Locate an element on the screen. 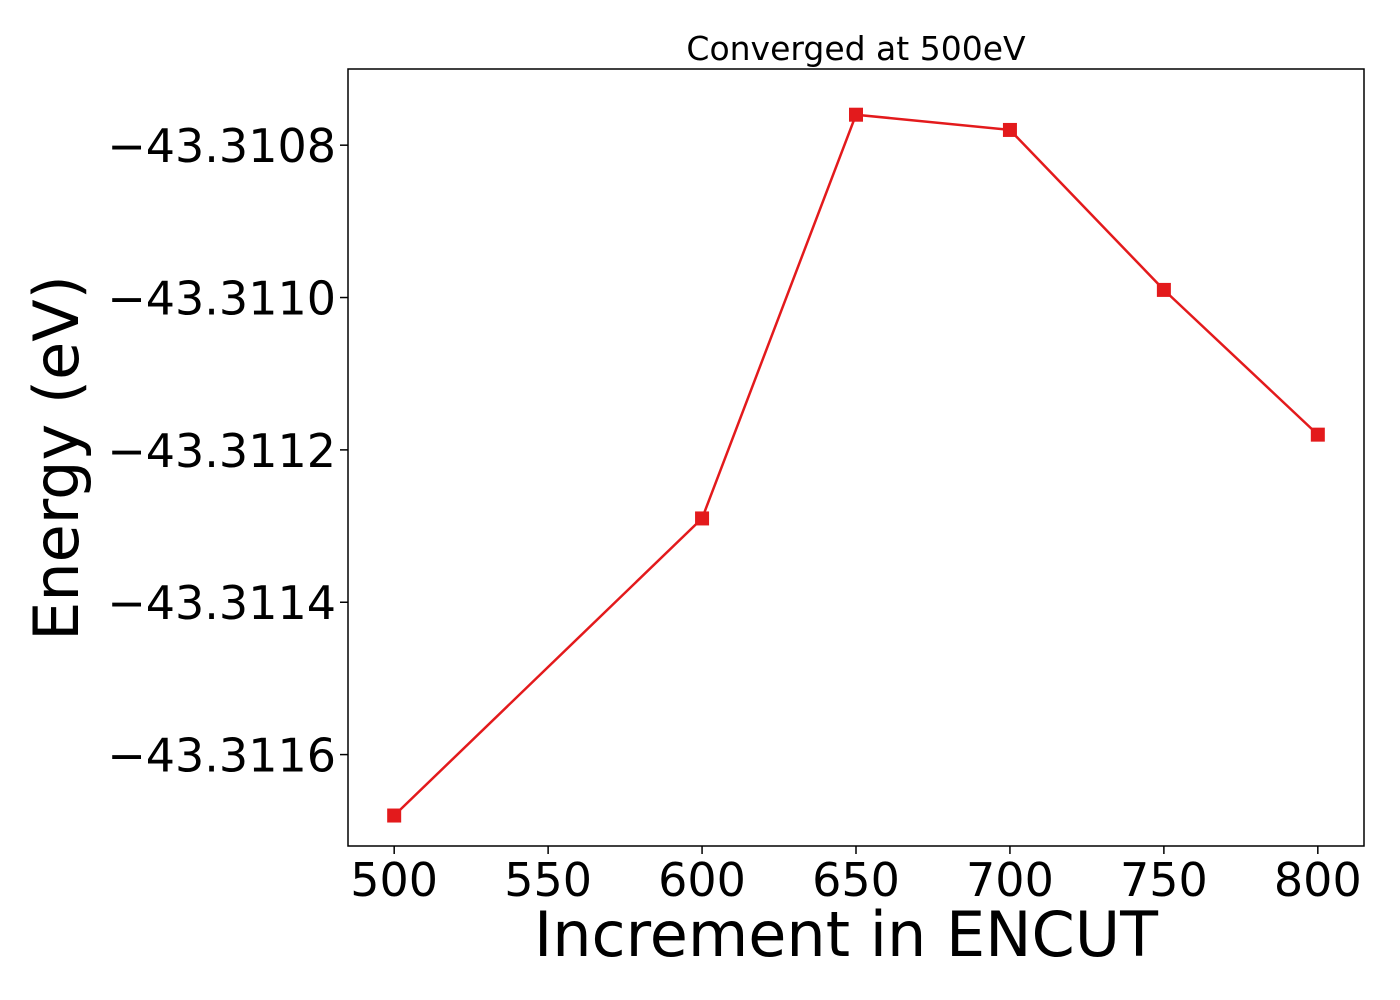 Image resolution: width=1400 pixels, height=1000 pixels. x-axis-title: Increment in ENCUT is located at coordinates (846, 934).